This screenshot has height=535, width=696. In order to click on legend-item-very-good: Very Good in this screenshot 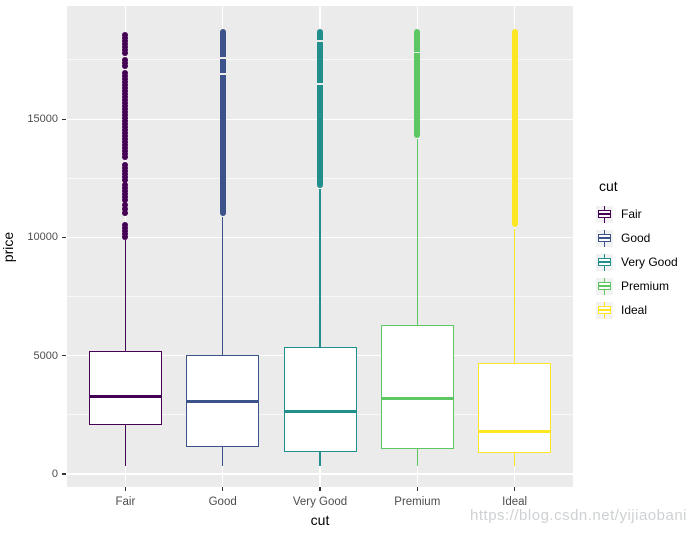, I will do `click(646, 262)`.